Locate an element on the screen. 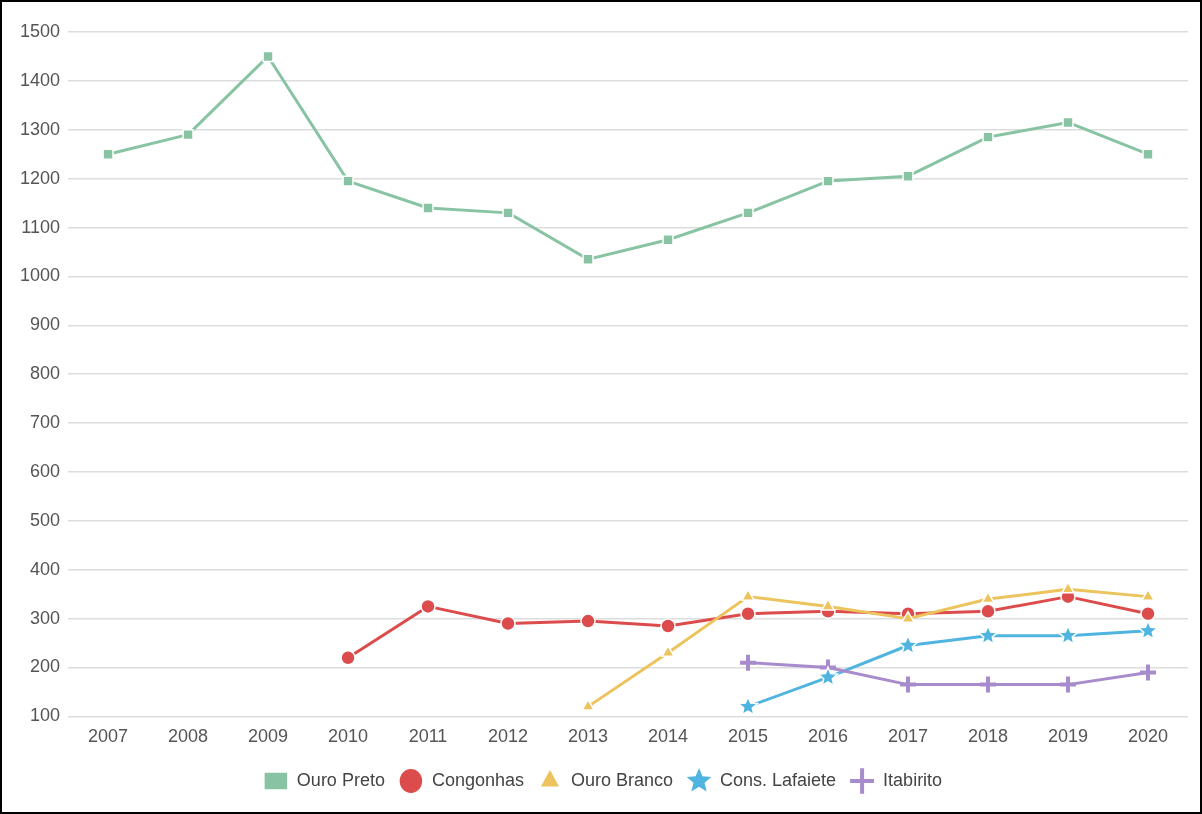 Image resolution: width=1202 pixels, height=814 pixels. x-tick-label: 2018 is located at coordinates (988, 736).